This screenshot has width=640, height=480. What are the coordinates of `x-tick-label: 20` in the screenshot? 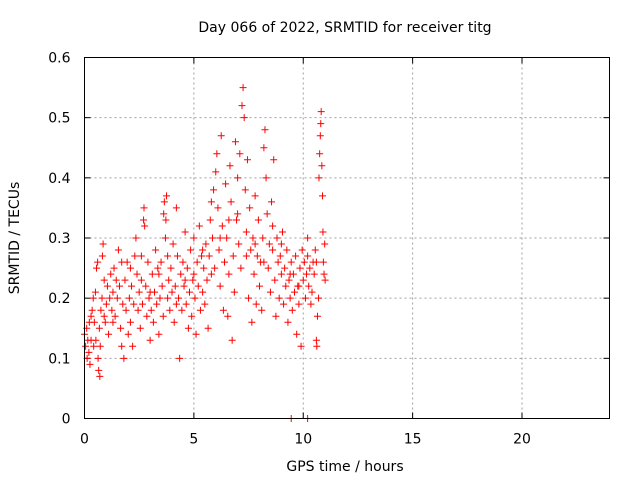 It's located at (522, 440).